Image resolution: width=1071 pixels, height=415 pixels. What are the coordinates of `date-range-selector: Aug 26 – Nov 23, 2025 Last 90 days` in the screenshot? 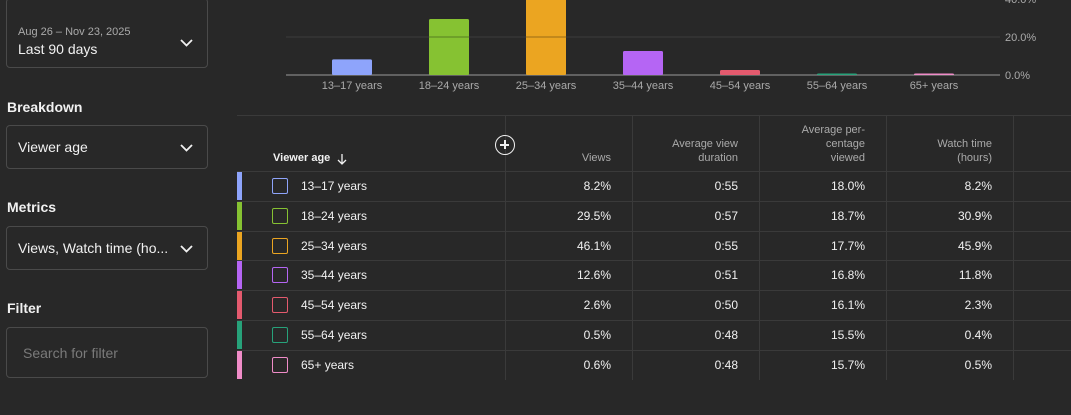 It's located at (107, 34).